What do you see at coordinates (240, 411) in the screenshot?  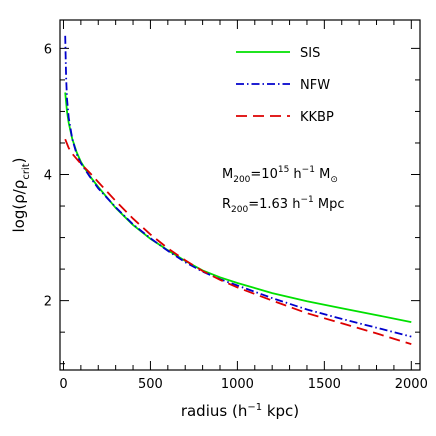 I see `x-axis-label: radius (h−1 kpc)` at bounding box center [240, 411].